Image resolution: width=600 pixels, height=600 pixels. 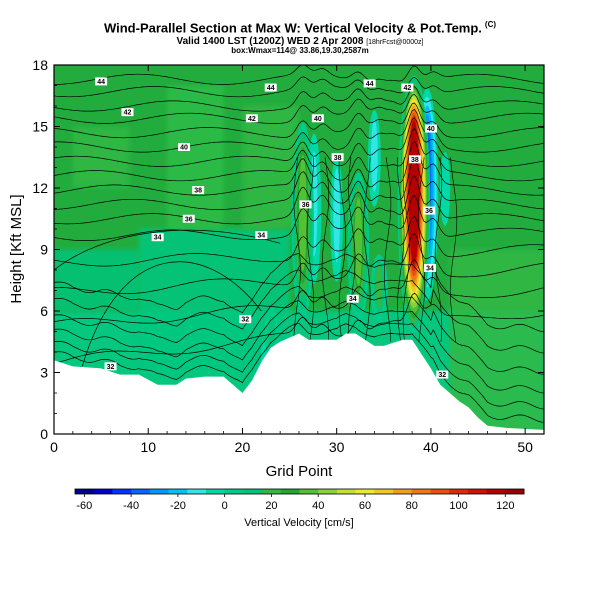 I want to click on contour-label: 40, so click(x=317, y=118).